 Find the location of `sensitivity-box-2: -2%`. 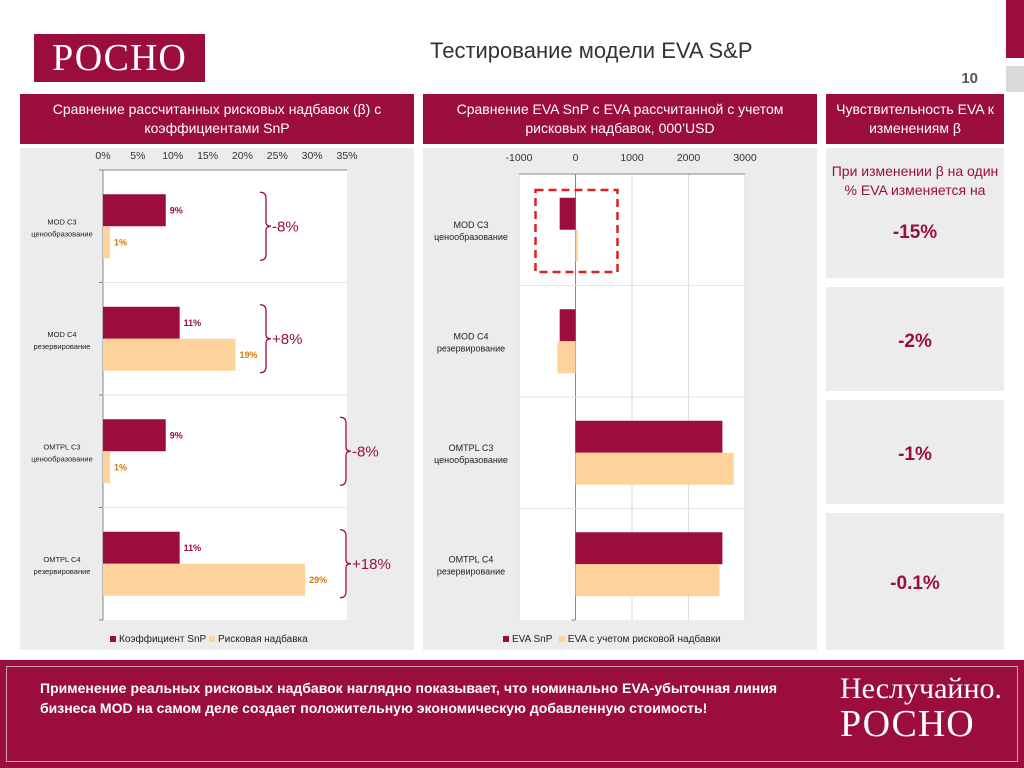

sensitivity-box-2: -2% is located at coordinates (915, 339).